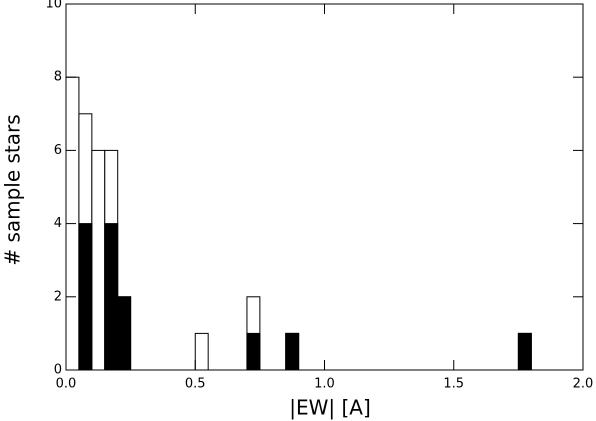 This screenshot has height=421, width=596. I want to click on y-tick-label: 4, so click(58, 223).